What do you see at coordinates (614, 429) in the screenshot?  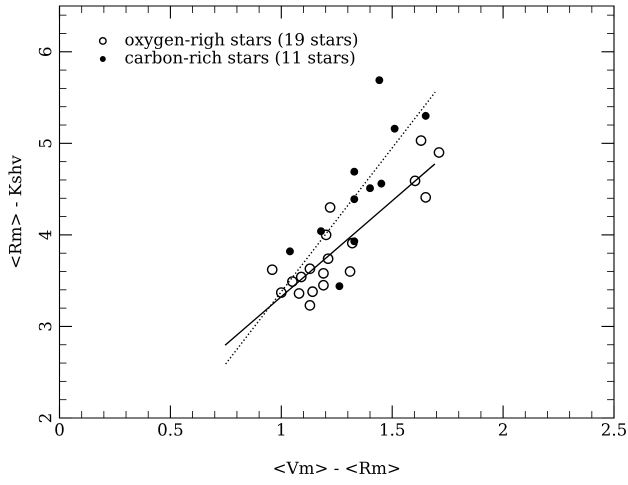 I see `x-tick-label: 2.5` at bounding box center [614, 429].